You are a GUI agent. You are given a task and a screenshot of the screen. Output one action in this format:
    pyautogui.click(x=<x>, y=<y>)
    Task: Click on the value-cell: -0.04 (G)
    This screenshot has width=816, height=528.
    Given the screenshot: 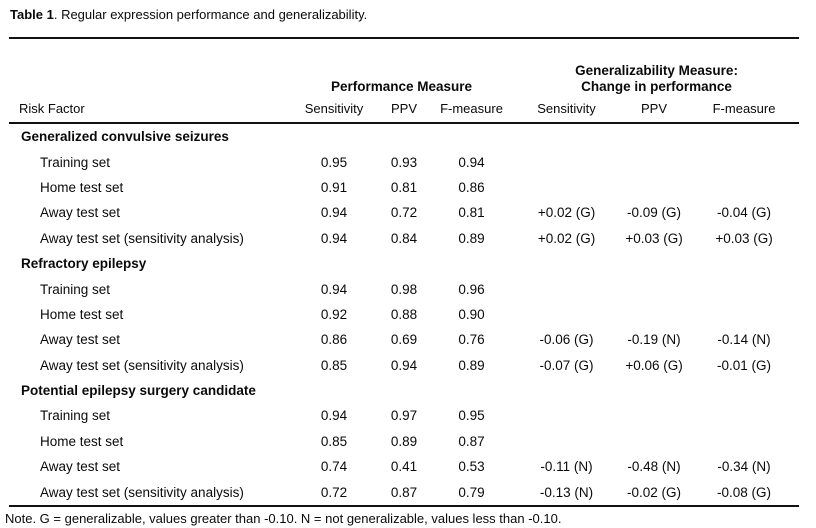 What is the action you would take?
    pyautogui.click(x=744, y=213)
    